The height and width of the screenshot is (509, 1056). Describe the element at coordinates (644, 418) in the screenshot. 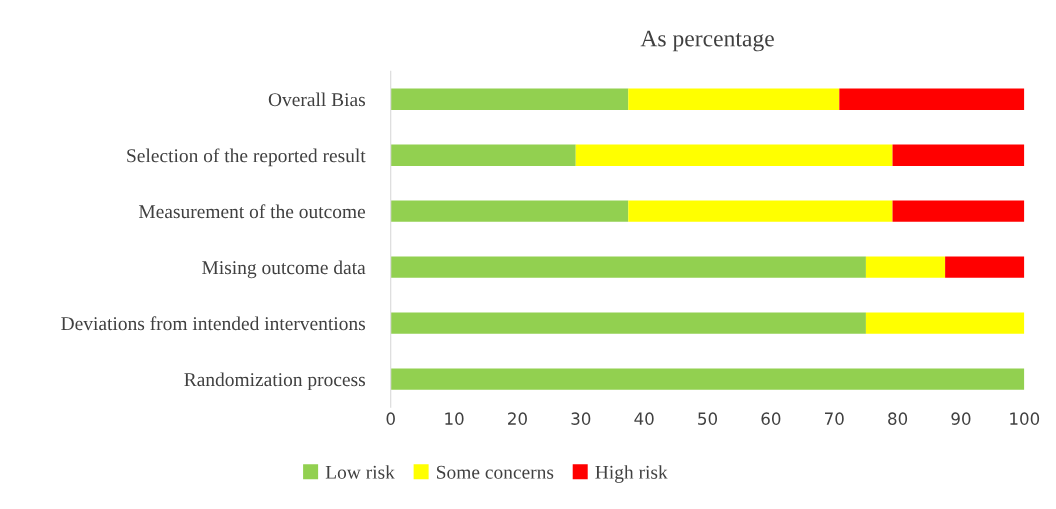

I see `x-tick-label: 40` at that location.